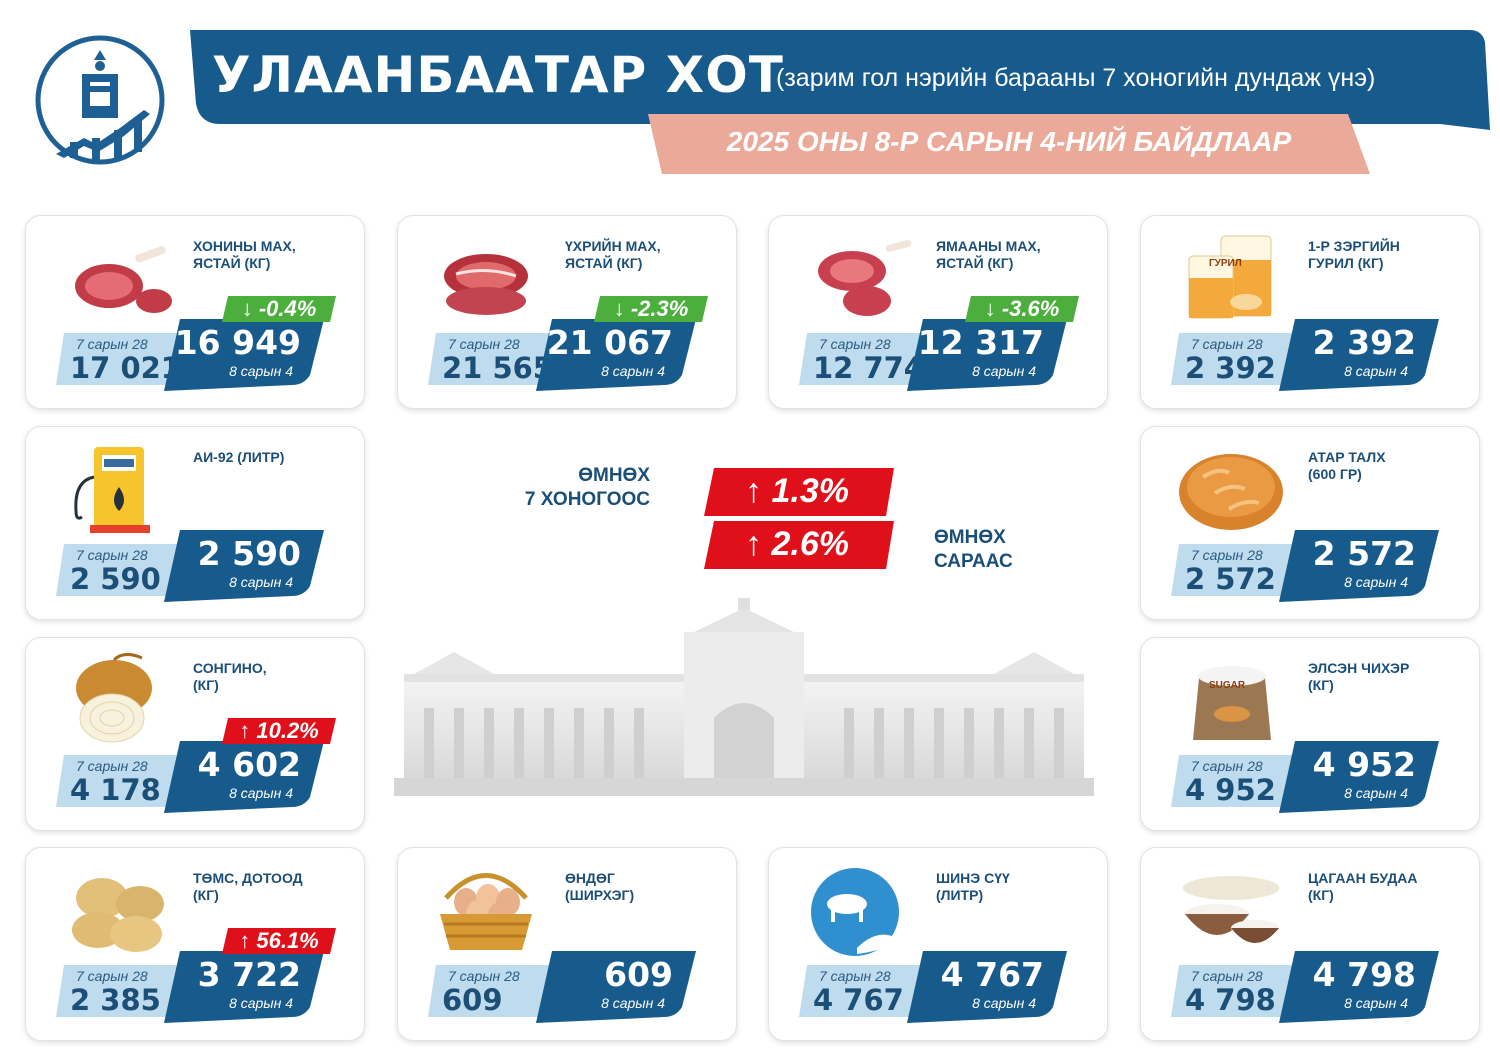  Describe the element at coordinates (112, 490) in the screenshot. I see `fuel-pump-icon` at that location.